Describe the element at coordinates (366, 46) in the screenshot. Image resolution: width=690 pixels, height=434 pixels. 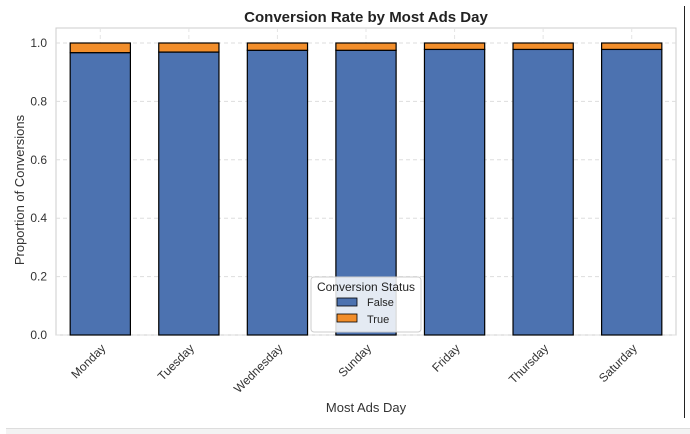
I see `bar-sunday-true` at that location.